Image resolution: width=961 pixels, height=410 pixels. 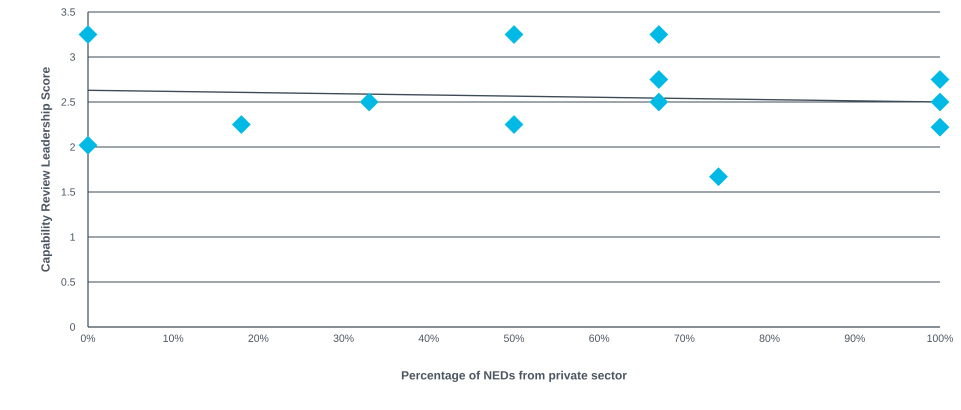 I want to click on x-tick-label: 50%, so click(x=514, y=338).